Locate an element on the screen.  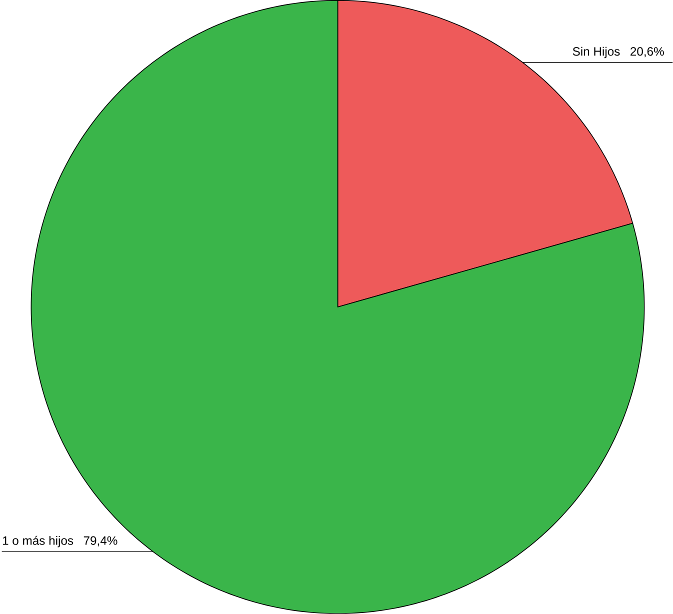
slice-label: Sin Hijos is located at coordinates (596, 52).